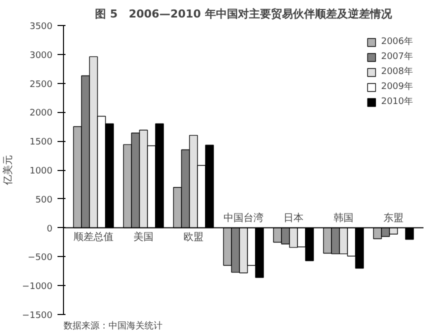 This screenshot has height=336, width=433. I want to click on x-tick-label: 欧盟, so click(194, 236).